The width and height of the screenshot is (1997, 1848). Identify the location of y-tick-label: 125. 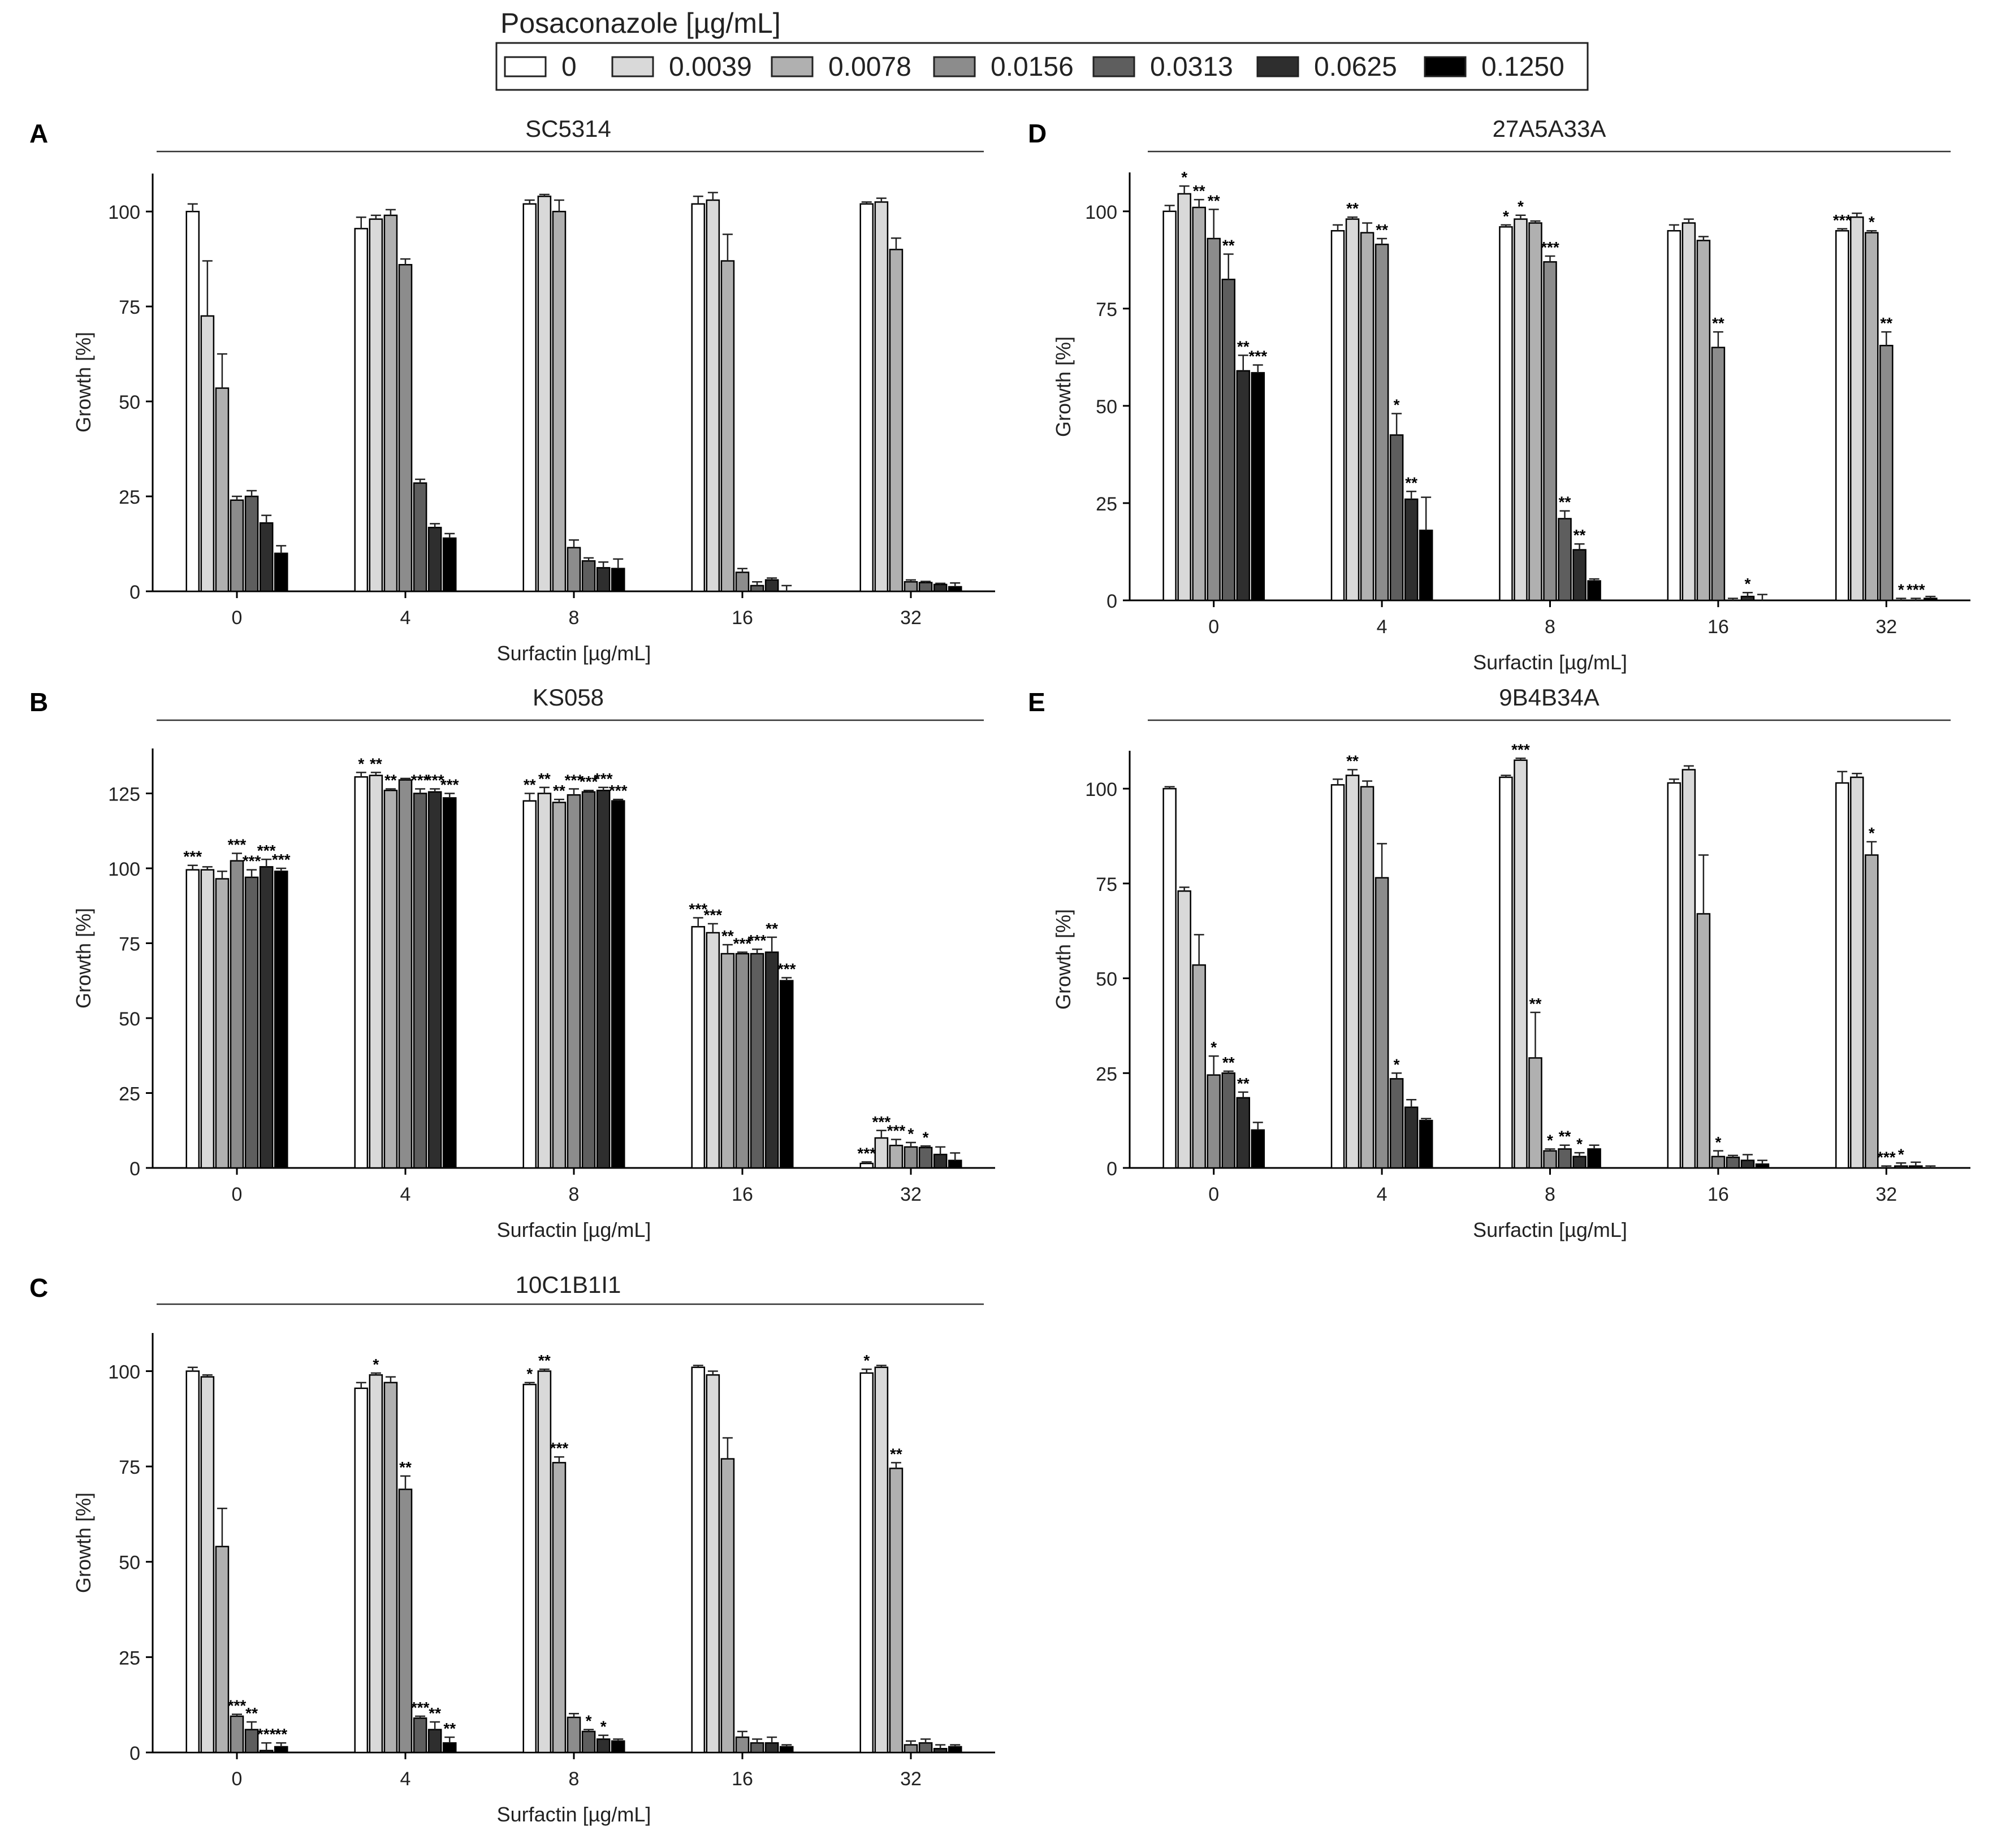
(124, 795).